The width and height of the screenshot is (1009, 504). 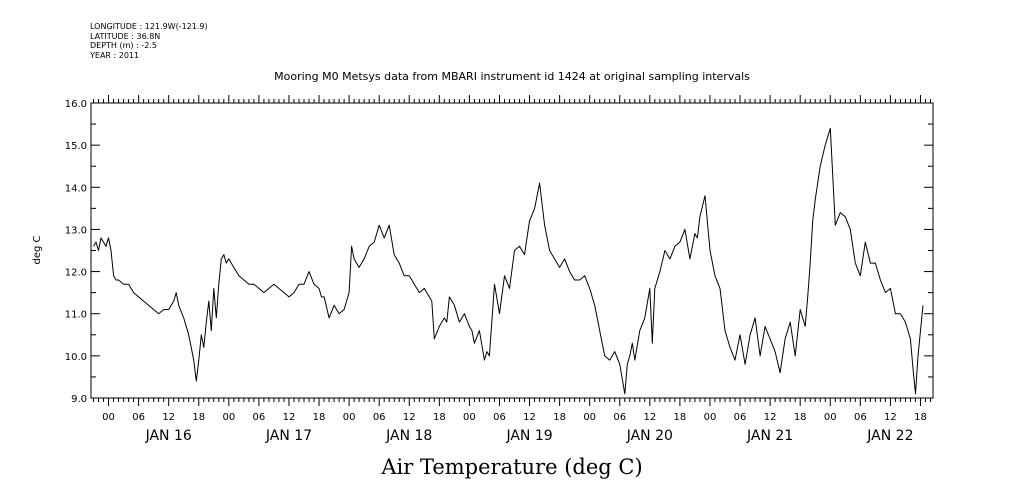 What do you see at coordinates (408, 436) in the screenshot?
I see `x-day-label: JAN 18` at bounding box center [408, 436].